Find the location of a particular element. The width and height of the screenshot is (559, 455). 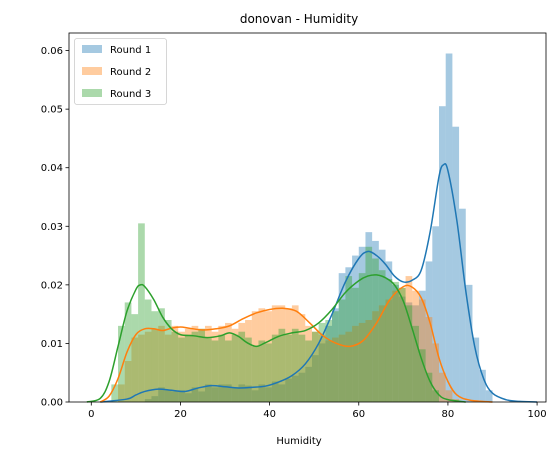

x-tick-label-80: 80 is located at coordinates (448, 414).